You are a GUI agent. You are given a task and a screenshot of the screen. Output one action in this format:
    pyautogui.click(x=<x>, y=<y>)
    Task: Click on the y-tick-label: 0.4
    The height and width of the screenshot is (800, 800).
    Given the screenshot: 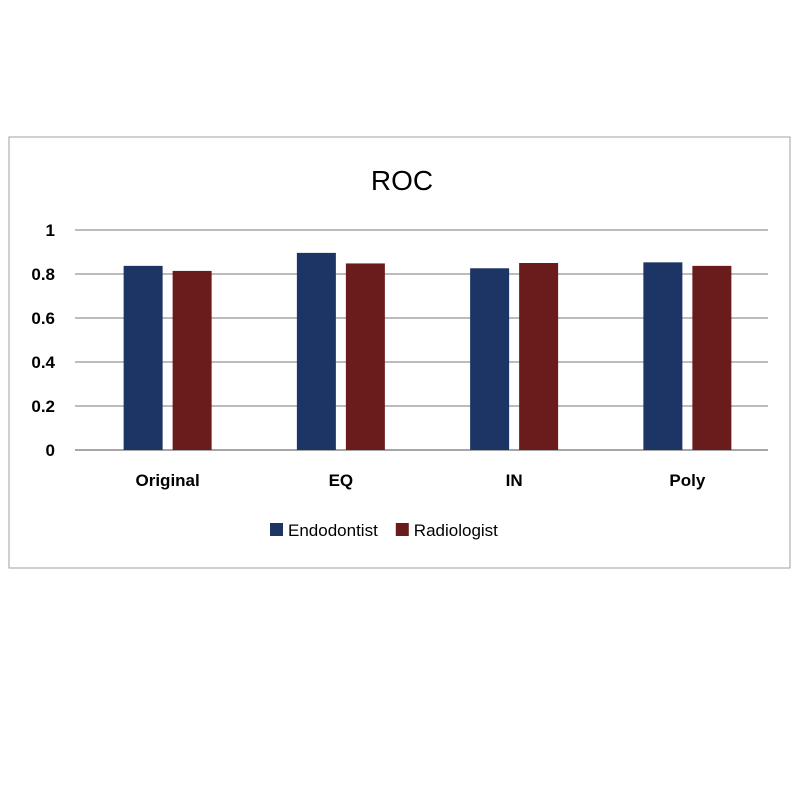 What is the action you would take?
    pyautogui.click(x=43, y=362)
    